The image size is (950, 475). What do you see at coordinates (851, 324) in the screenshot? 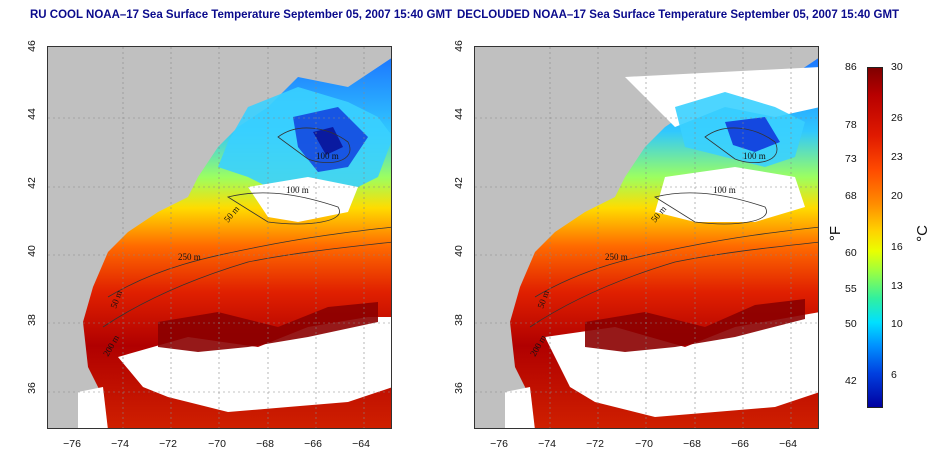
I see `fahrenheit-tick: 50` at bounding box center [851, 324].